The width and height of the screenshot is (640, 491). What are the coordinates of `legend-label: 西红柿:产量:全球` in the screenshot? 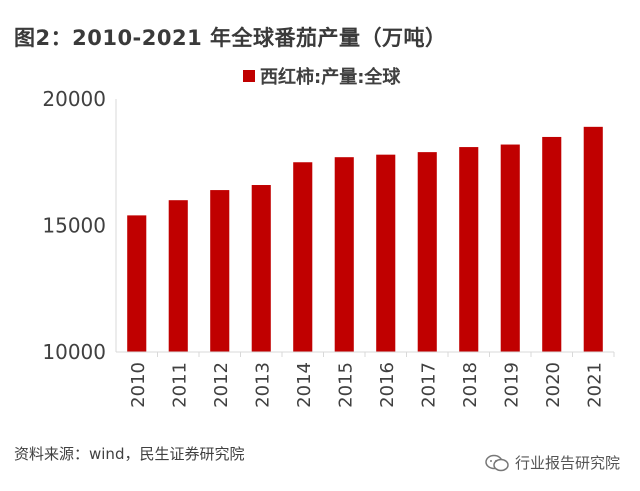 It's located at (330, 77).